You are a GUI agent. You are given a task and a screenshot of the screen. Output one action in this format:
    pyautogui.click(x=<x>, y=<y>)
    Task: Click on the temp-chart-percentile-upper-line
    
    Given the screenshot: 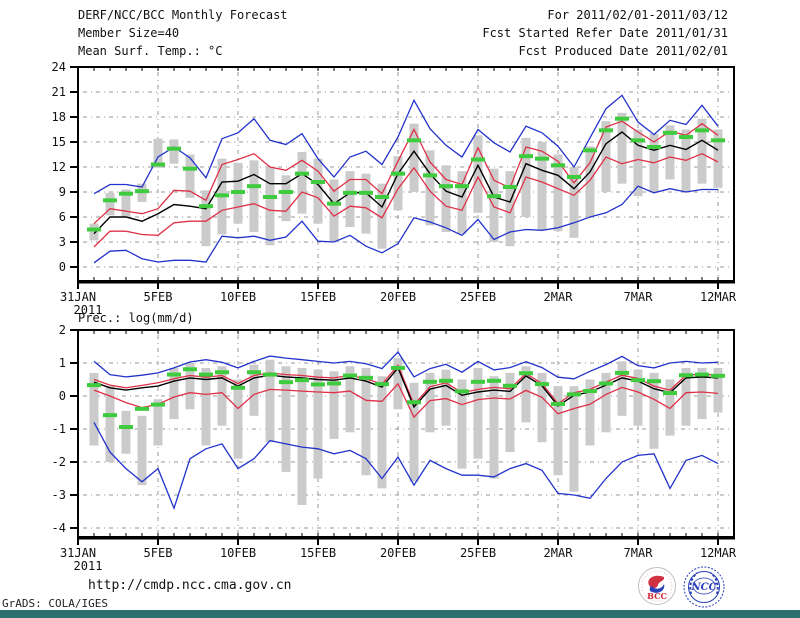 What is the action you would take?
    pyautogui.click(x=406, y=172)
    